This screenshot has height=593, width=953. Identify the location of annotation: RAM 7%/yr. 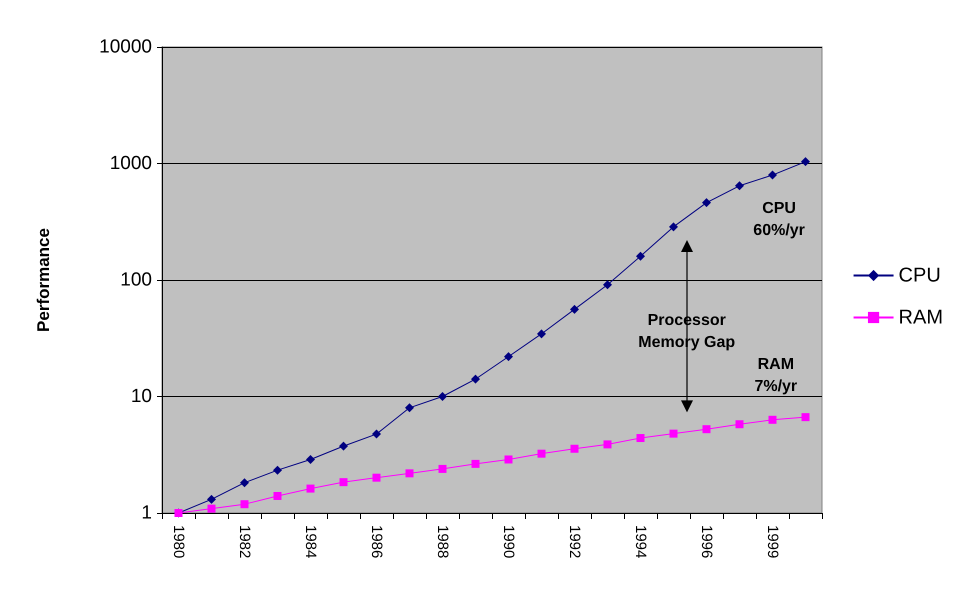
(776, 376).